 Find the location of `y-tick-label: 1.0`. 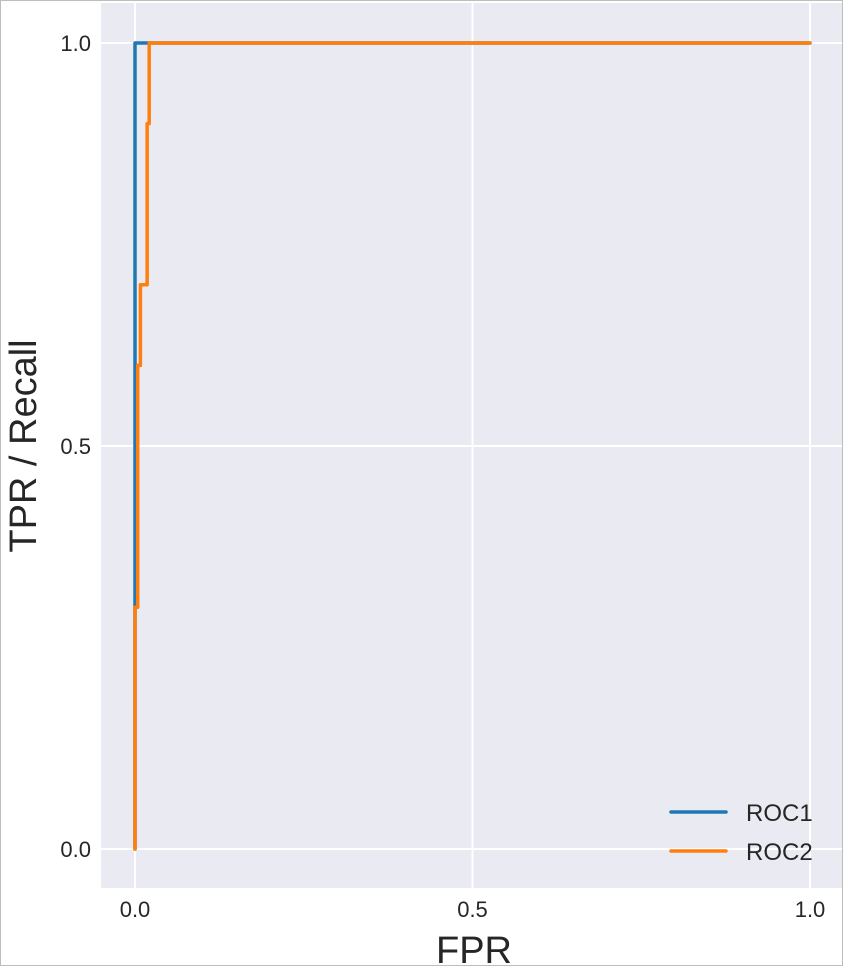

y-tick-label: 1.0 is located at coordinates (75, 43).